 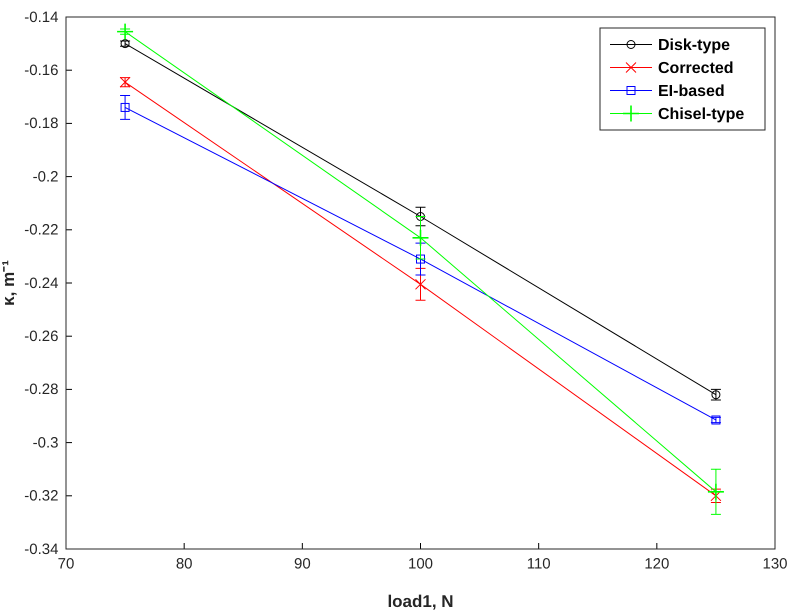 I want to click on legend-label: Corrected, so click(x=696, y=69).